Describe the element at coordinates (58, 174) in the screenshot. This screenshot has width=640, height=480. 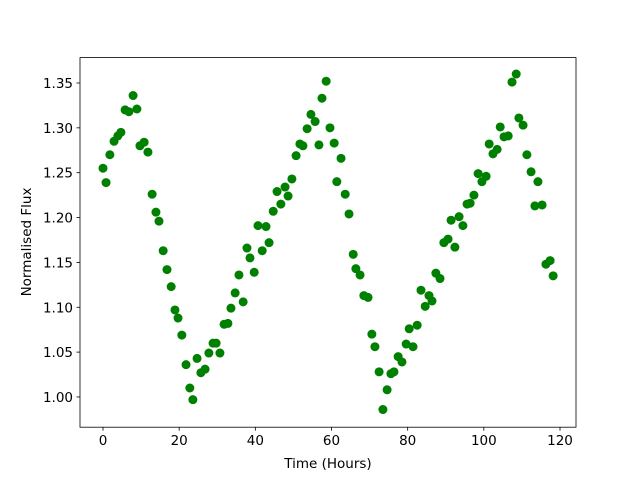
I see `y-tick-label: 1.25` at that location.